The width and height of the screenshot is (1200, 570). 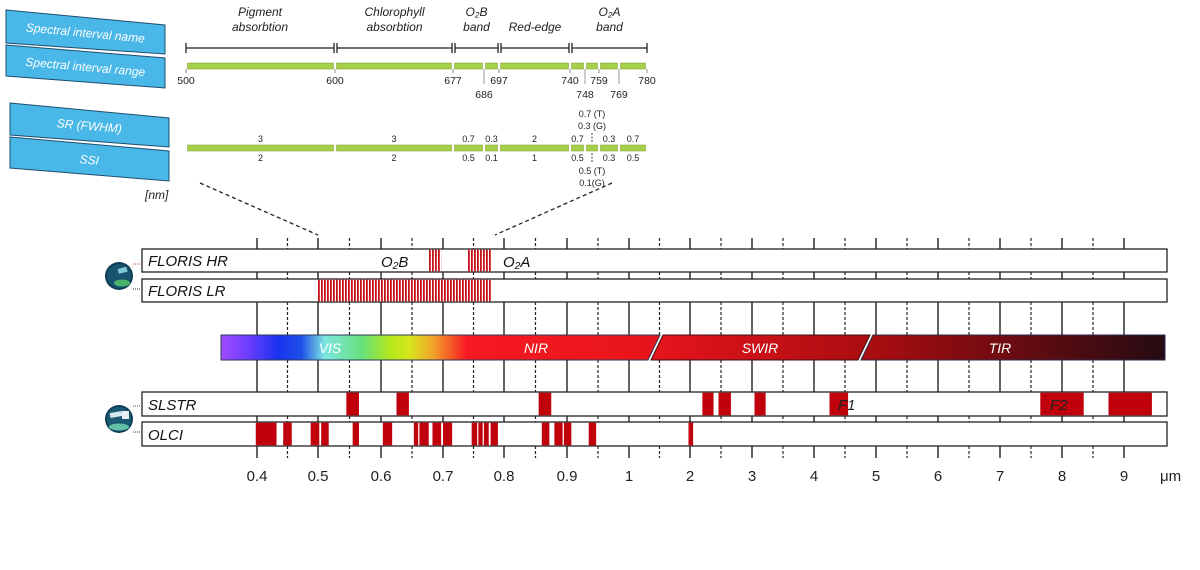 I want to click on o2a-note: 0.1(G), so click(x=592, y=183).